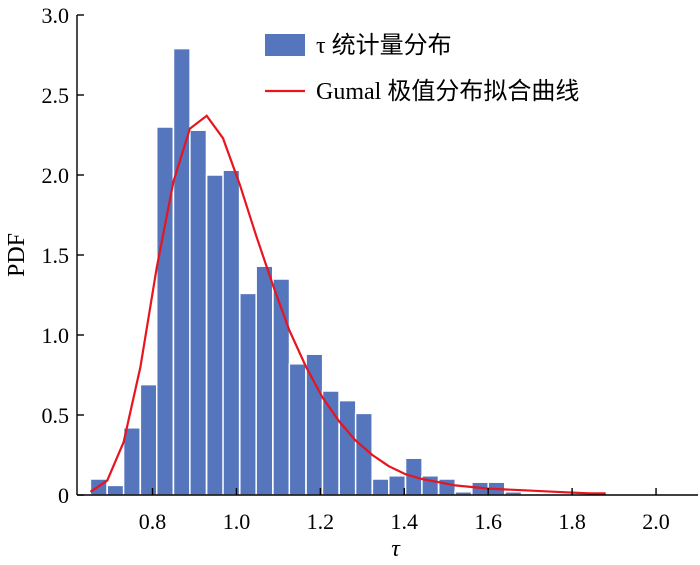 The width and height of the screenshot is (700, 565). I want to click on x-axis-ticks: 0.8 1.0 1.2 1.4 1.6 1.8 2.0, so click(404, 511).